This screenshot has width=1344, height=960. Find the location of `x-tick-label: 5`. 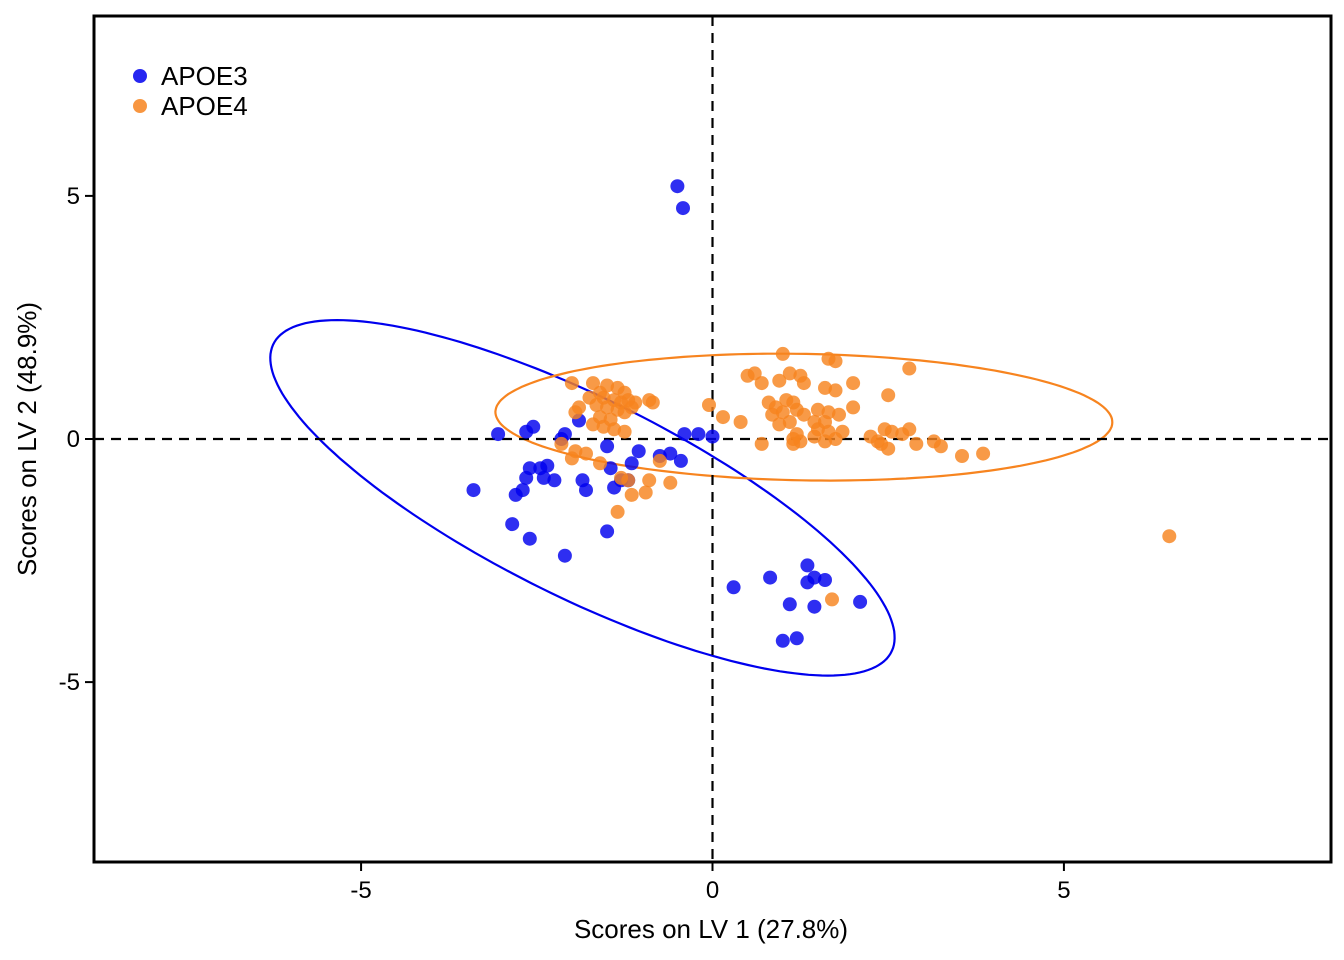

x-tick-label: 5 is located at coordinates (1063, 890).